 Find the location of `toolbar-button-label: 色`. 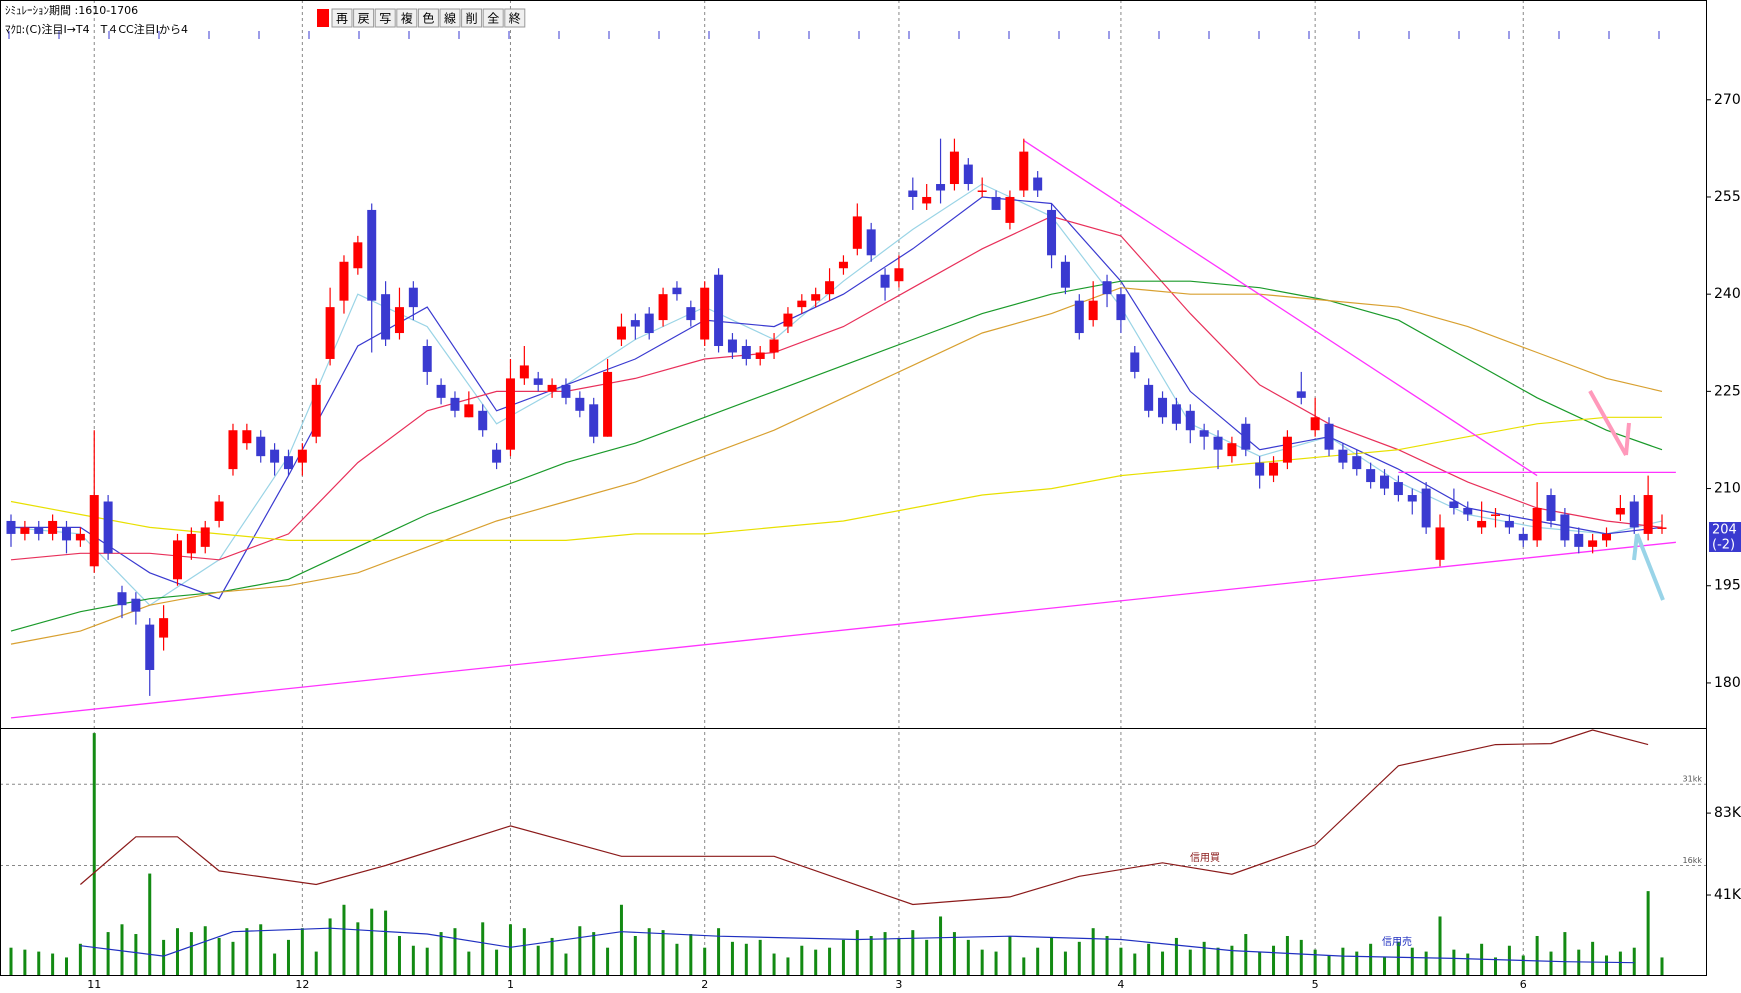

toolbar-button-label: 色 is located at coordinates (428, 19).